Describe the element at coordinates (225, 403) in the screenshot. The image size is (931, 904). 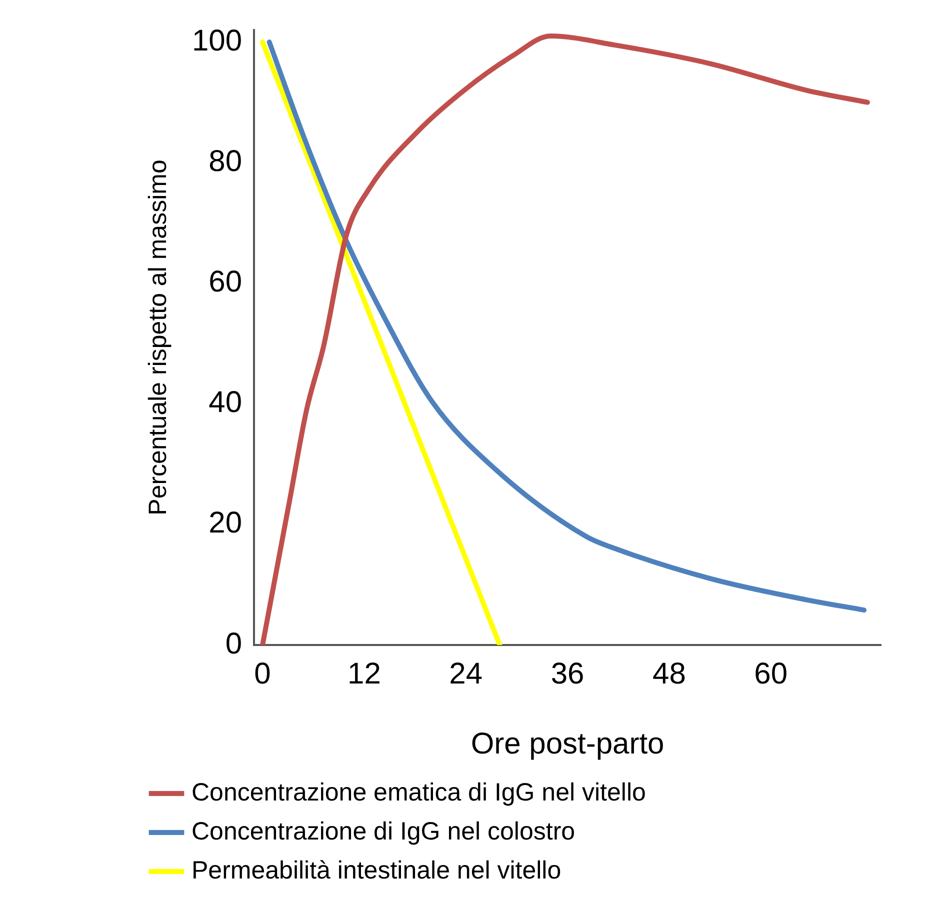
I see `y-tick-label: 40` at that location.